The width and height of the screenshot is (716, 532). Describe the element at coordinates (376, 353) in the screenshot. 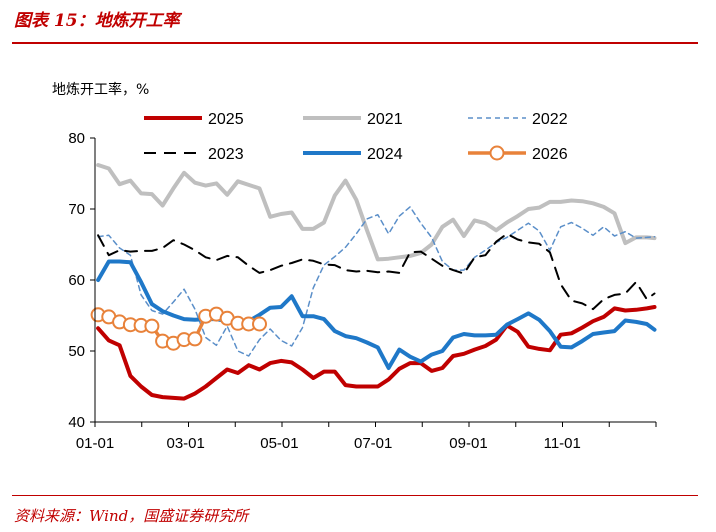

I see `series-line-2025` at that location.